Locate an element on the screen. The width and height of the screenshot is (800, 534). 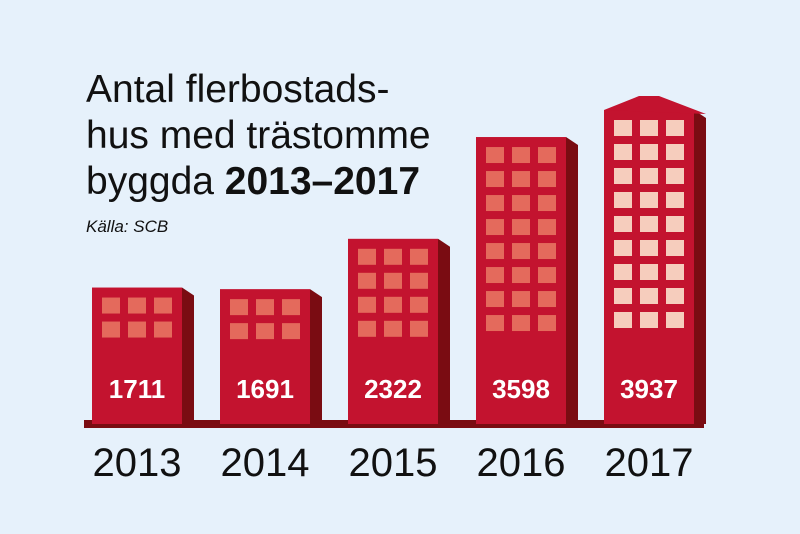
value-label: 3598 is located at coordinates (521, 389).